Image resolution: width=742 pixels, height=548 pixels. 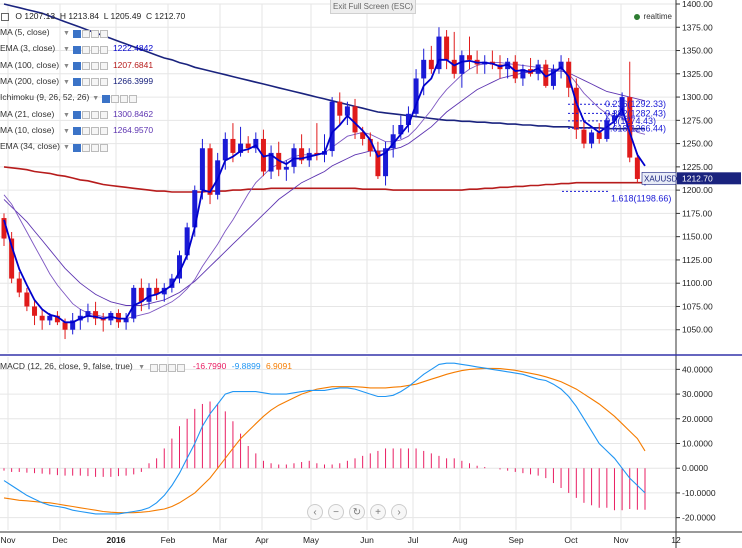 What do you see at coordinates (357, 512) in the screenshot?
I see `reset-view-button: ↻` at bounding box center [357, 512].